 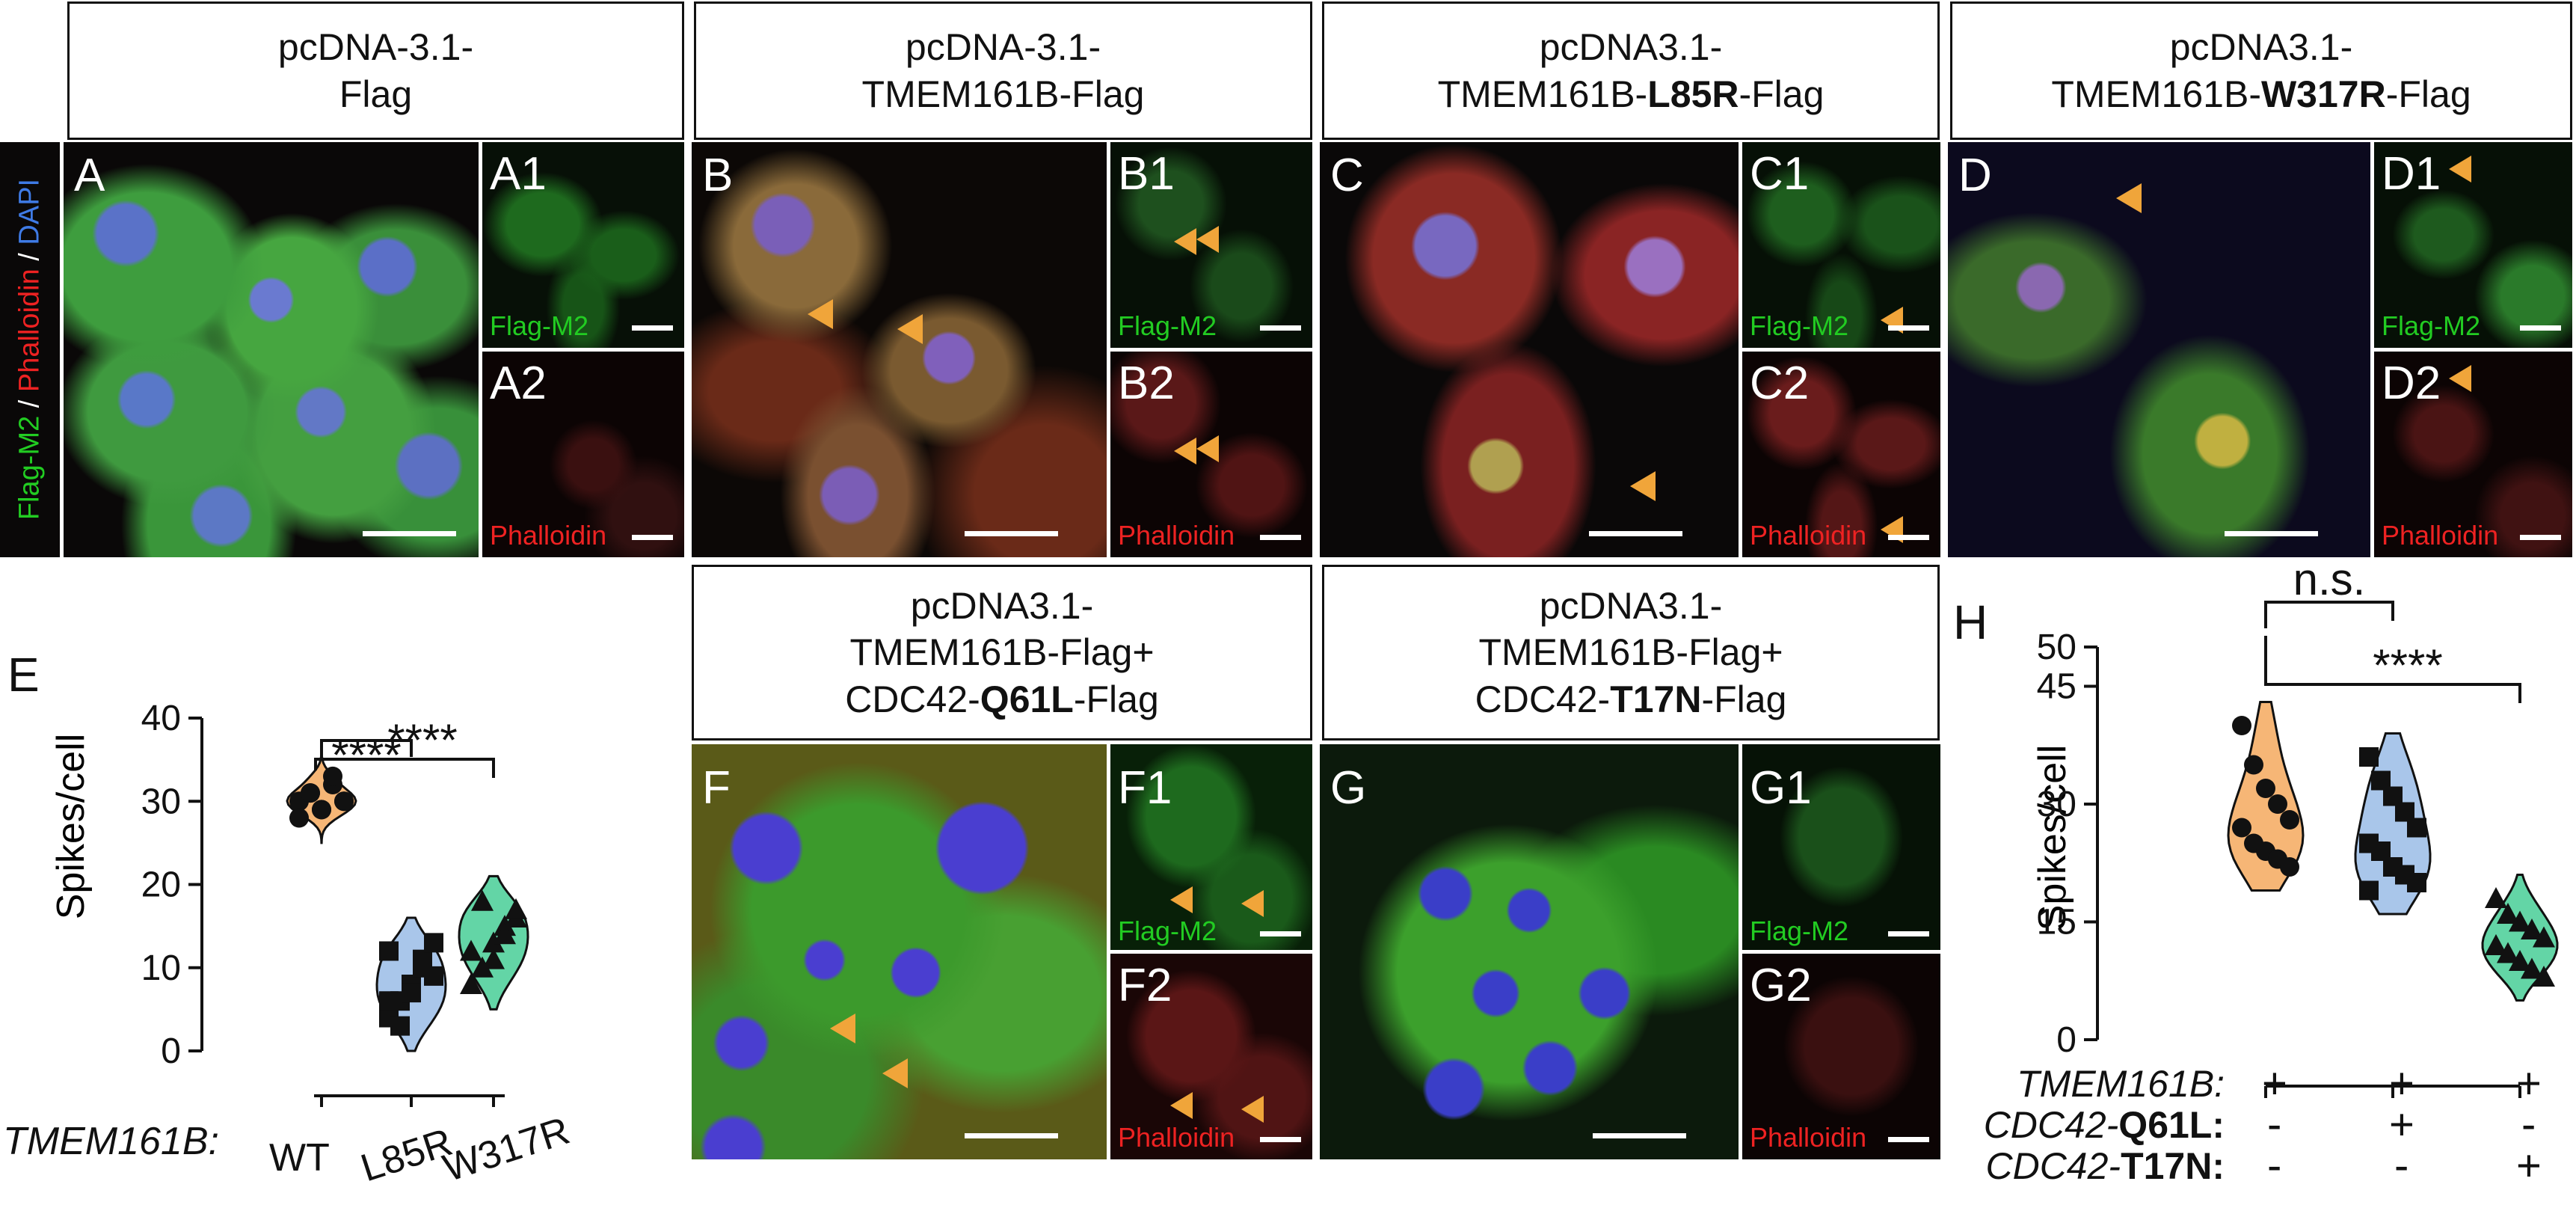 What do you see at coordinates (2428, 94) in the screenshot?
I see `header-d-line2-b: -Flag` at bounding box center [2428, 94].